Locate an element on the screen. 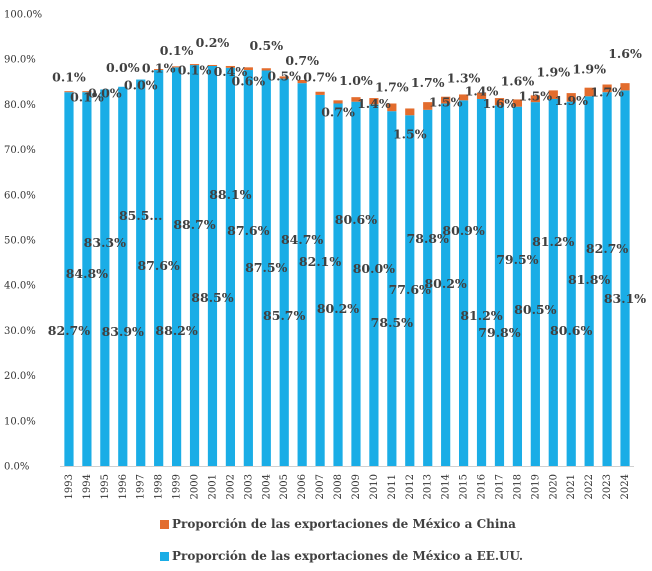 The height and width of the screenshot is (571, 652). x-tick-label: 2002 is located at coordinates (230, 486).